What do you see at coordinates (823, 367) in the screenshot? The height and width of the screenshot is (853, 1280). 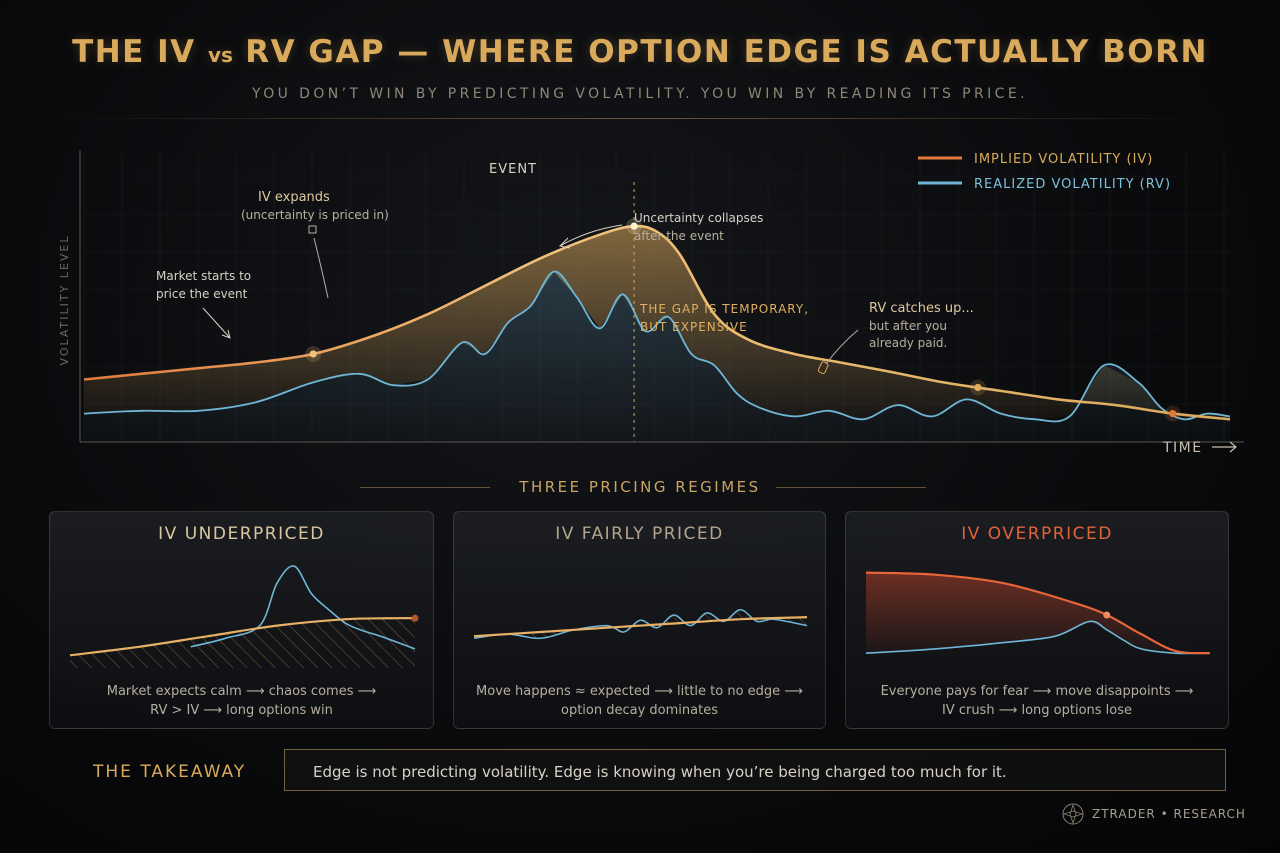 I see `small-tag-icon` at bounding box center [823, 367].